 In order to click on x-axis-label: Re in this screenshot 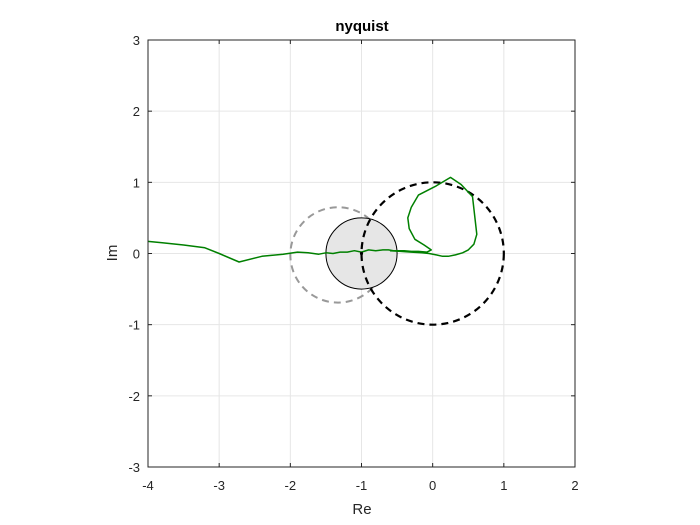, I will do `click(361, 509)`.